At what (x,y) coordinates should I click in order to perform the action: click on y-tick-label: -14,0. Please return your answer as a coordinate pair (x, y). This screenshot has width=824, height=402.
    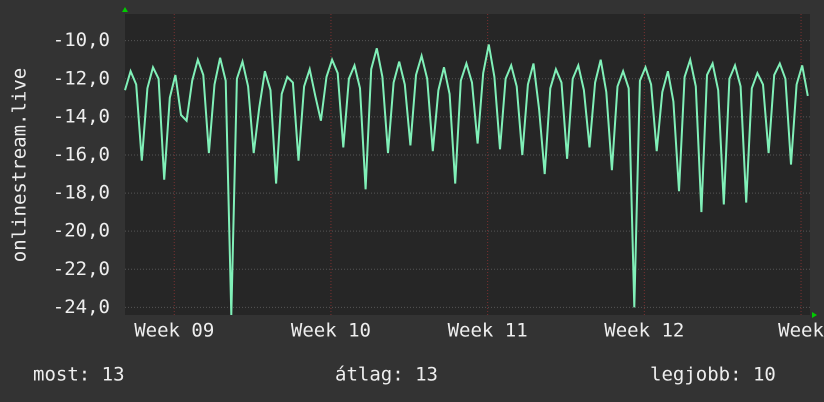
    Looking at the image, I should click on (81, 116).